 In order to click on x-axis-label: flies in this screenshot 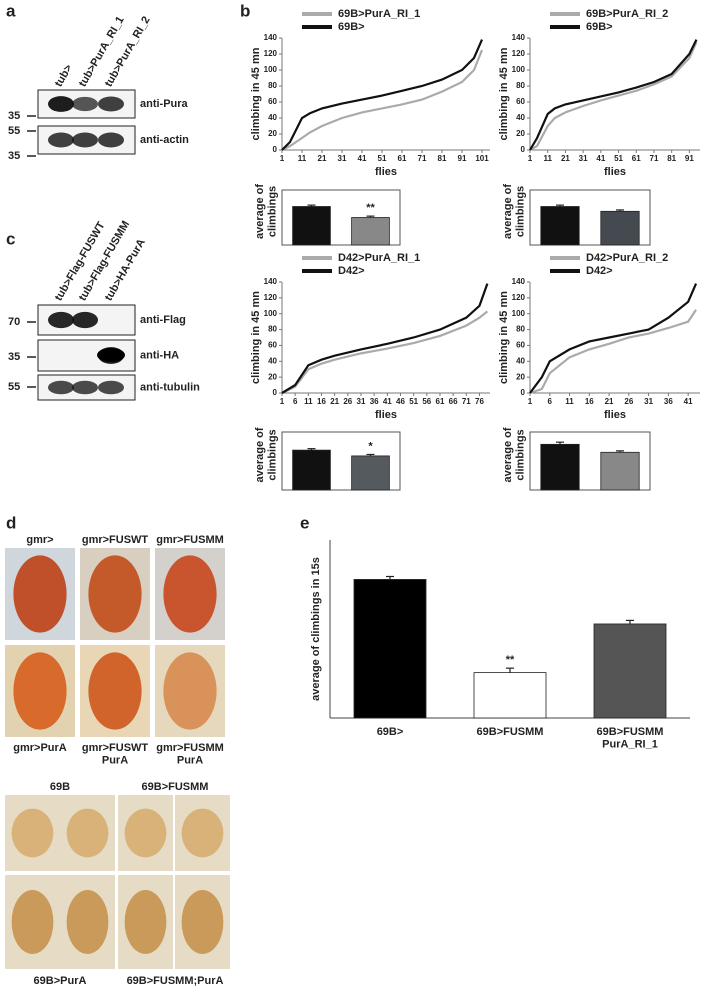, I will do `click(386, 415)`.